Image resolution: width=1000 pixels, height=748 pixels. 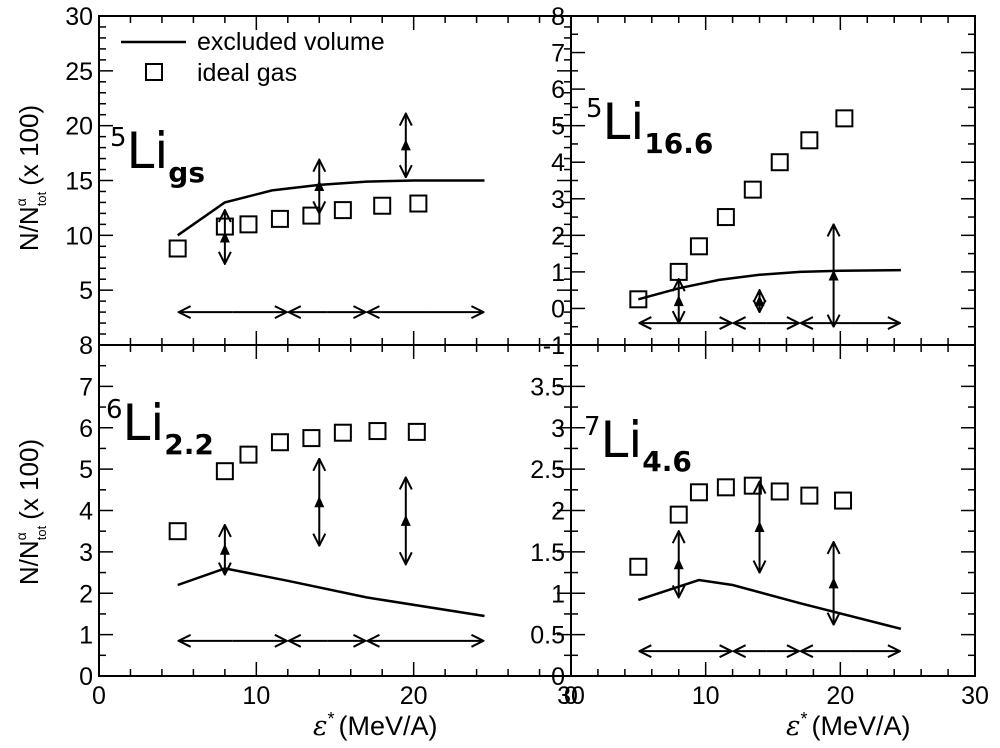 What do you see at coordinates (189, 444) in the screenshot?
I see `isotope-state: 2.2` at bounding box center [189, 444].